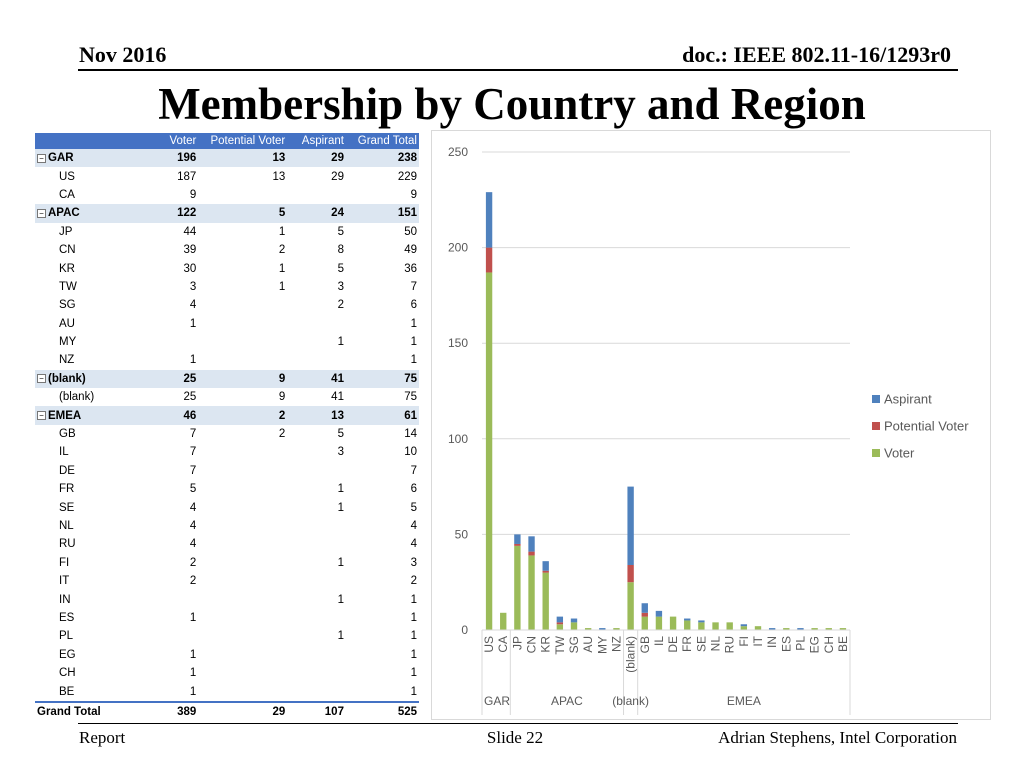 The width and height of the screenshot is (1024, 768). What do you see at coordinates (716, 644) in the screenshot?
I see `x-category-label: NL` at bounding box center [716, 644].